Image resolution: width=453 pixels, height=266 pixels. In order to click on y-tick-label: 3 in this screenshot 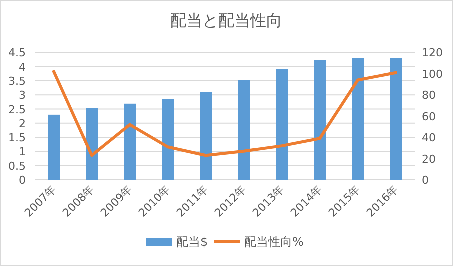, I will do `click(22, 95)`.